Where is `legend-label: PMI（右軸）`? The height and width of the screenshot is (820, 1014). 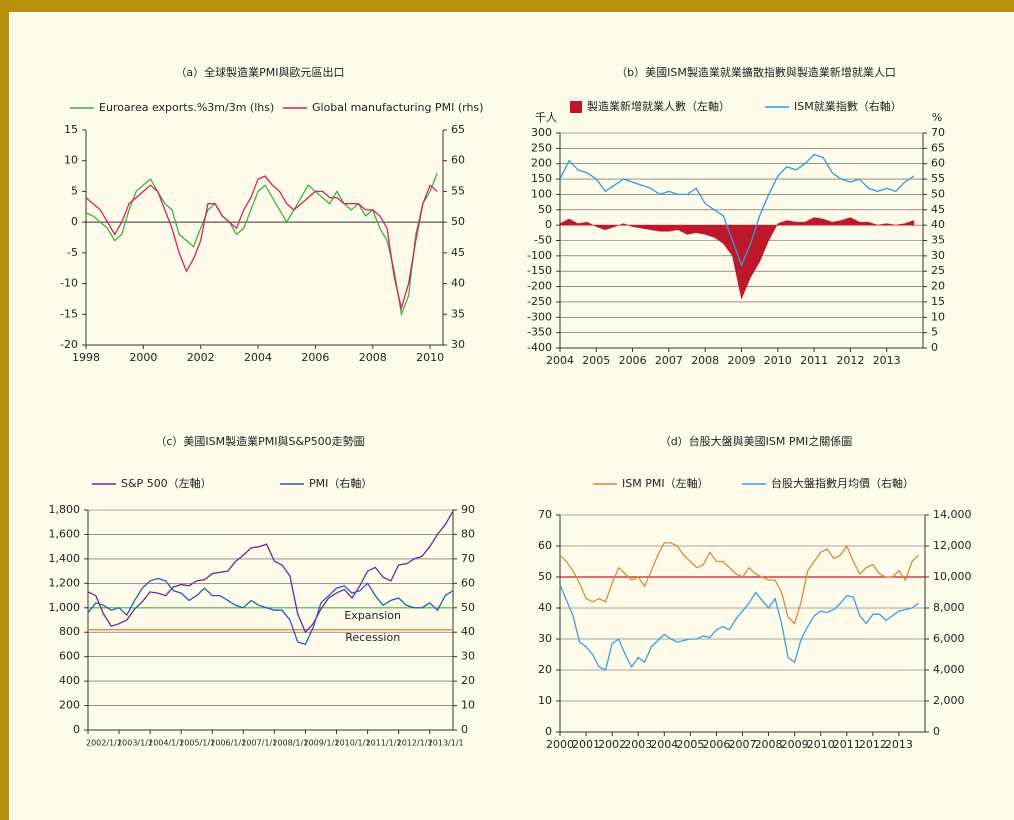 legend-label: PMI（右軸） is located at coordinates (340, 483).